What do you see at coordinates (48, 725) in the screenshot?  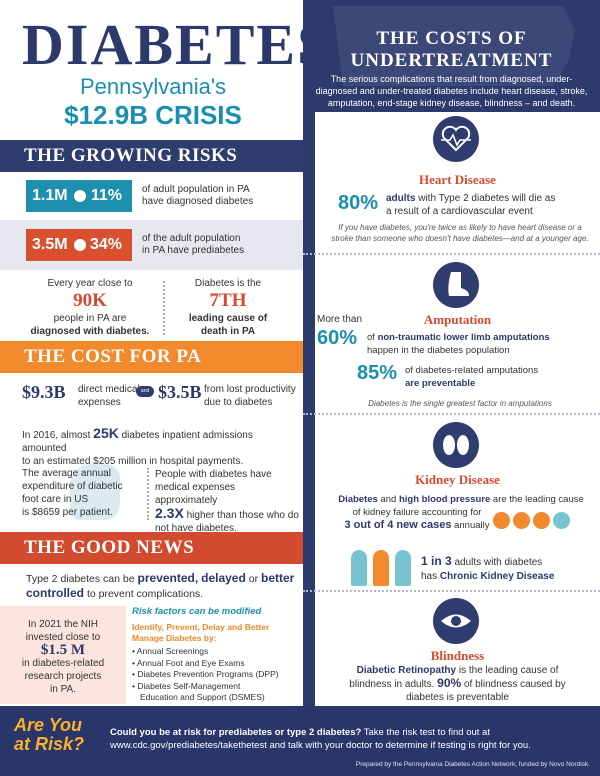 I see `footer-title-line: Are You` at bounding box center [48, 725].